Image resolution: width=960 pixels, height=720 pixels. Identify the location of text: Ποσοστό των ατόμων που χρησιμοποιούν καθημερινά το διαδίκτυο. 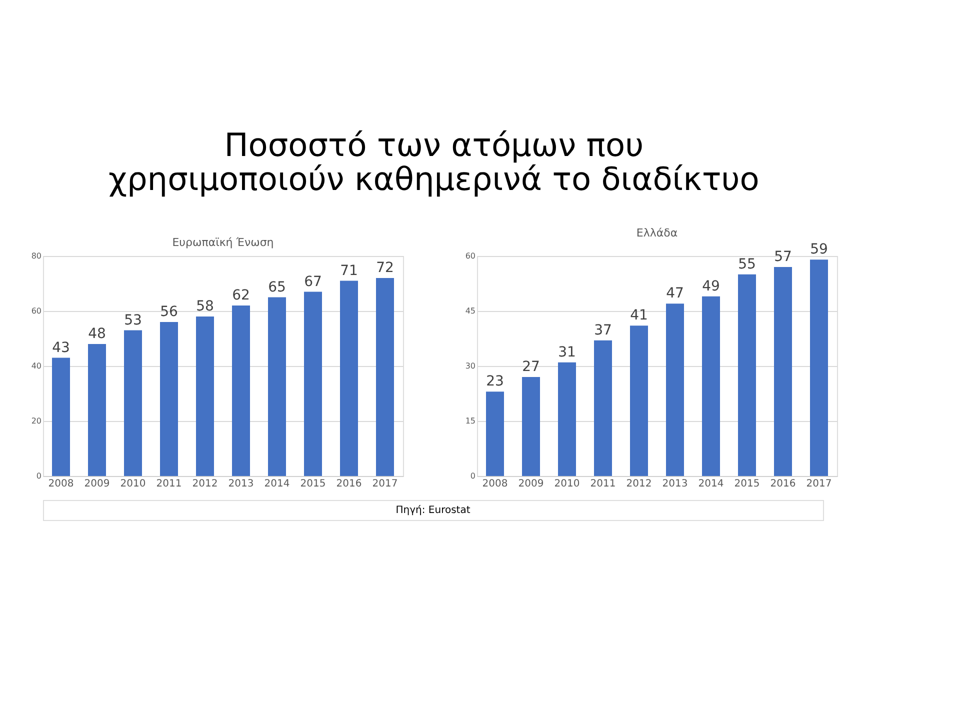
(434, 162).